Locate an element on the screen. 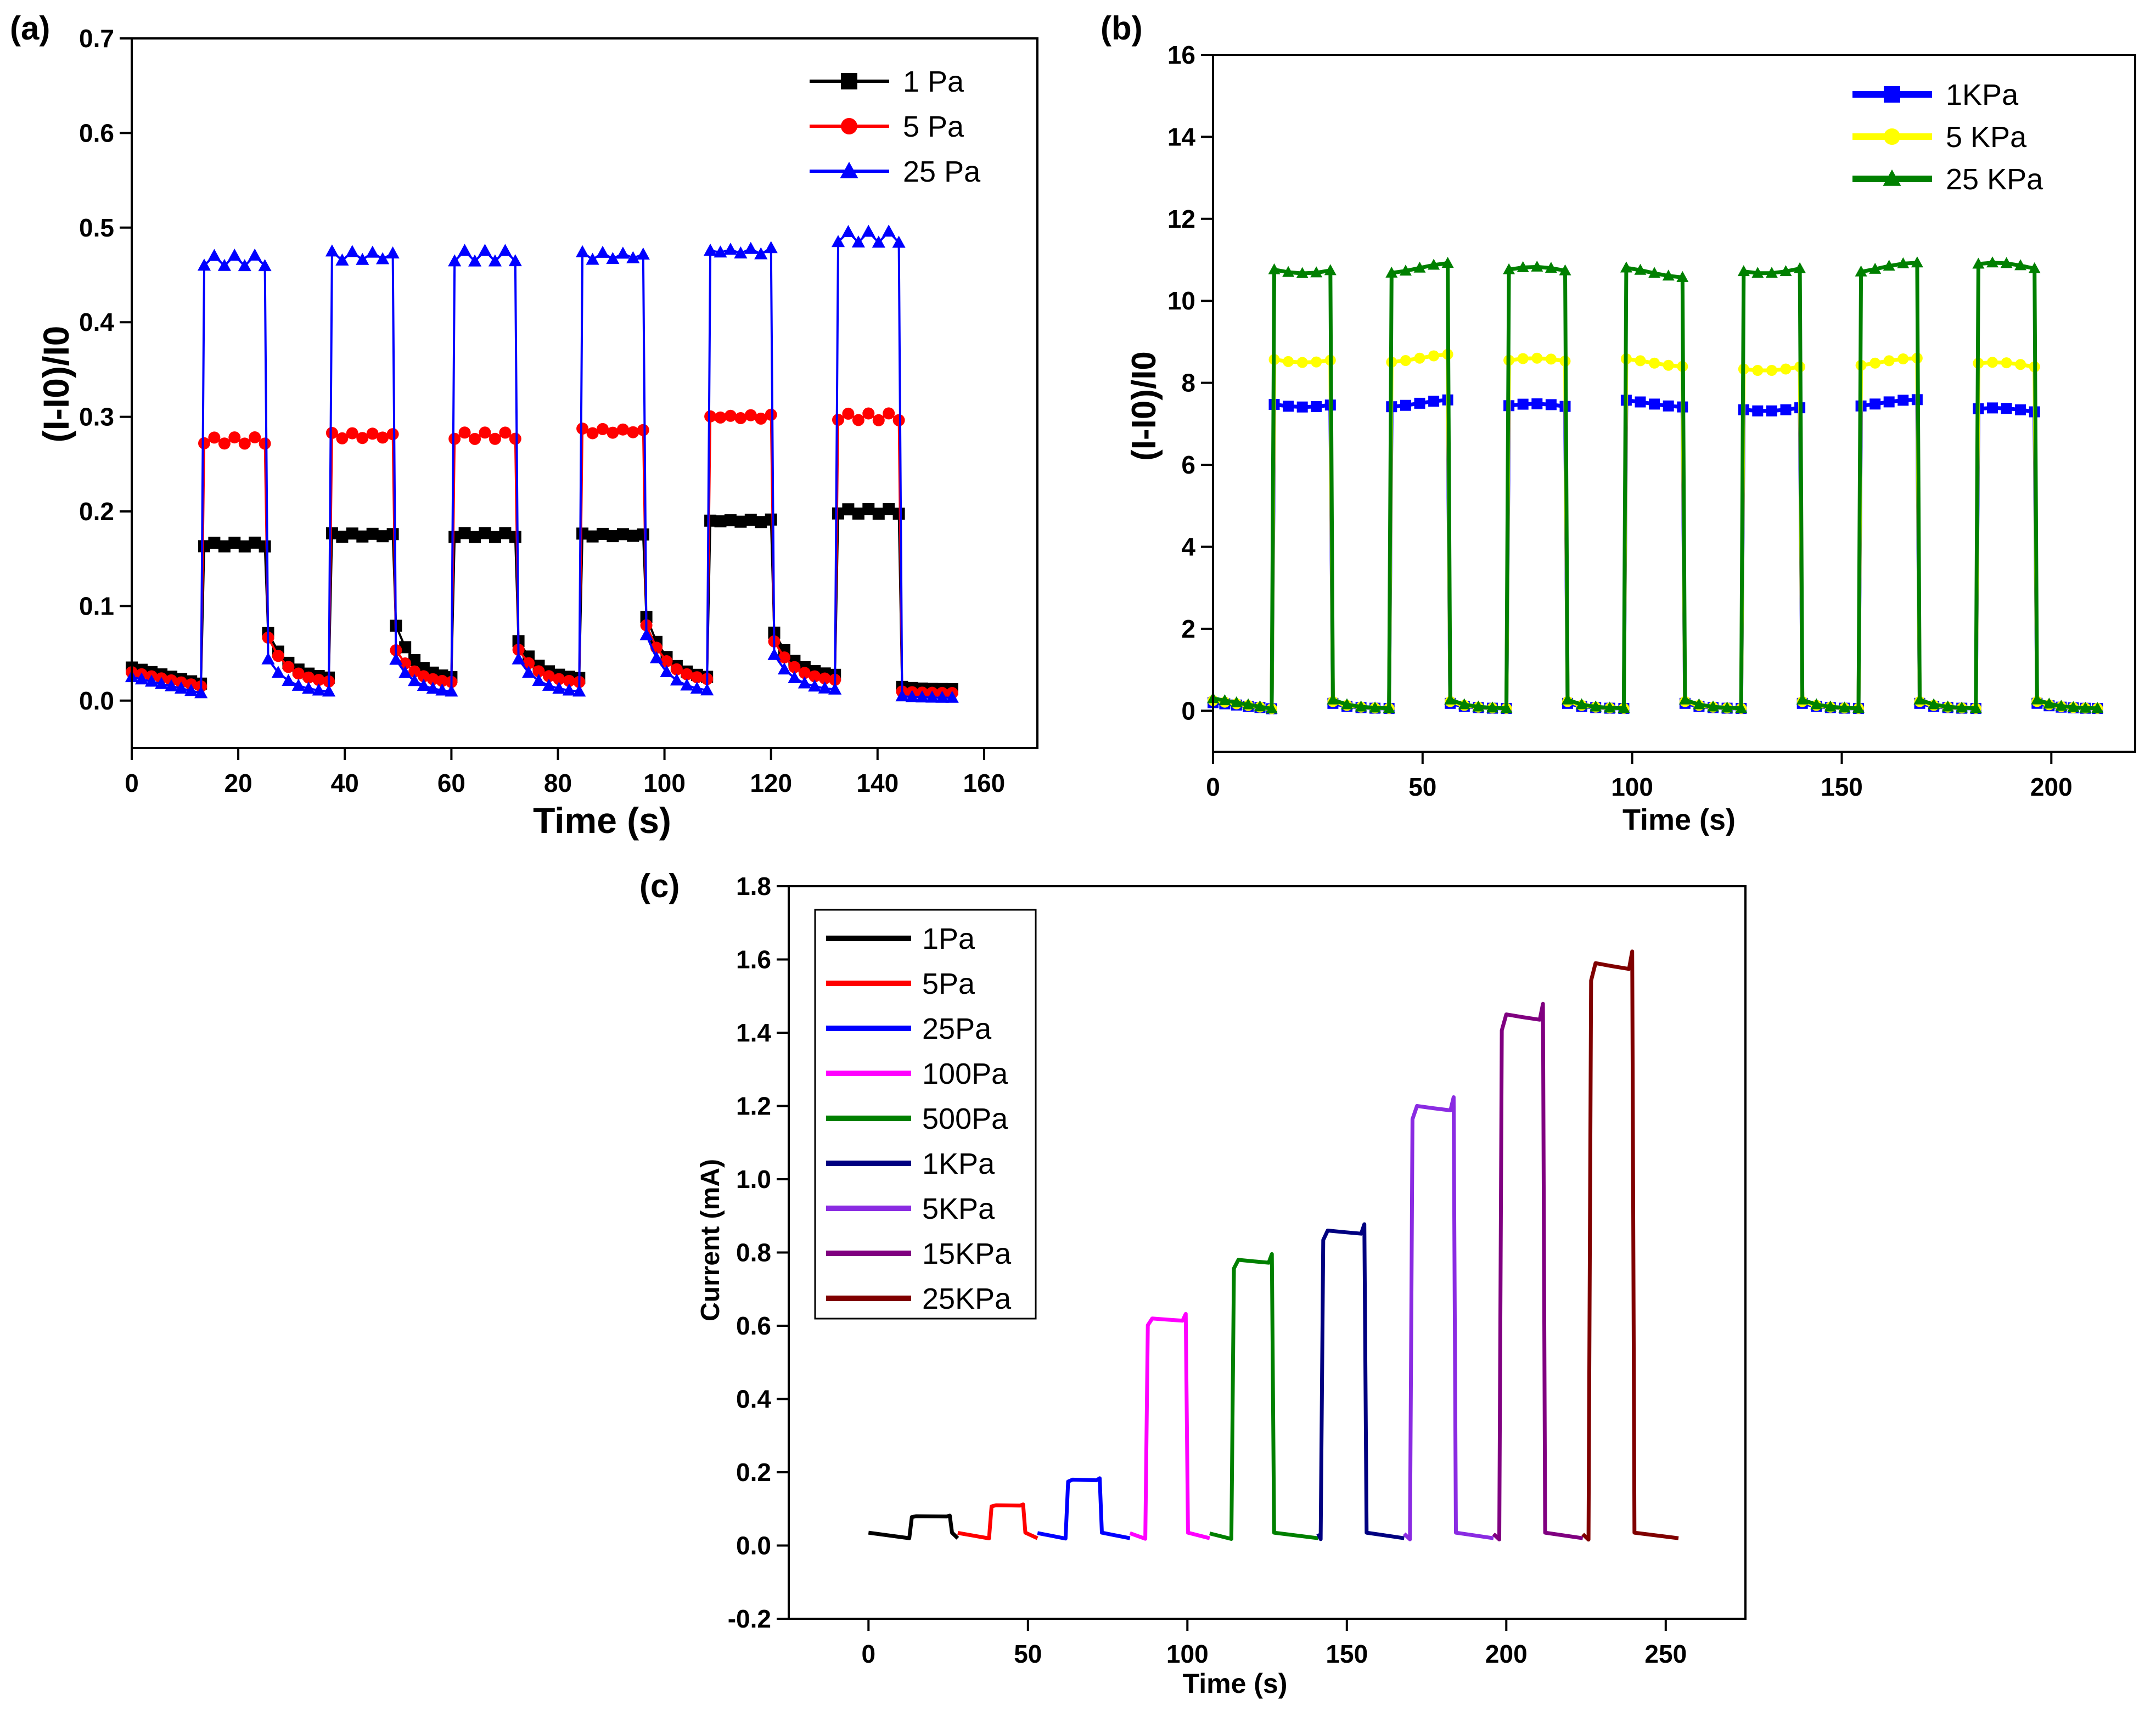  x-tick-label: 140 is located at coordinates (877, 783).